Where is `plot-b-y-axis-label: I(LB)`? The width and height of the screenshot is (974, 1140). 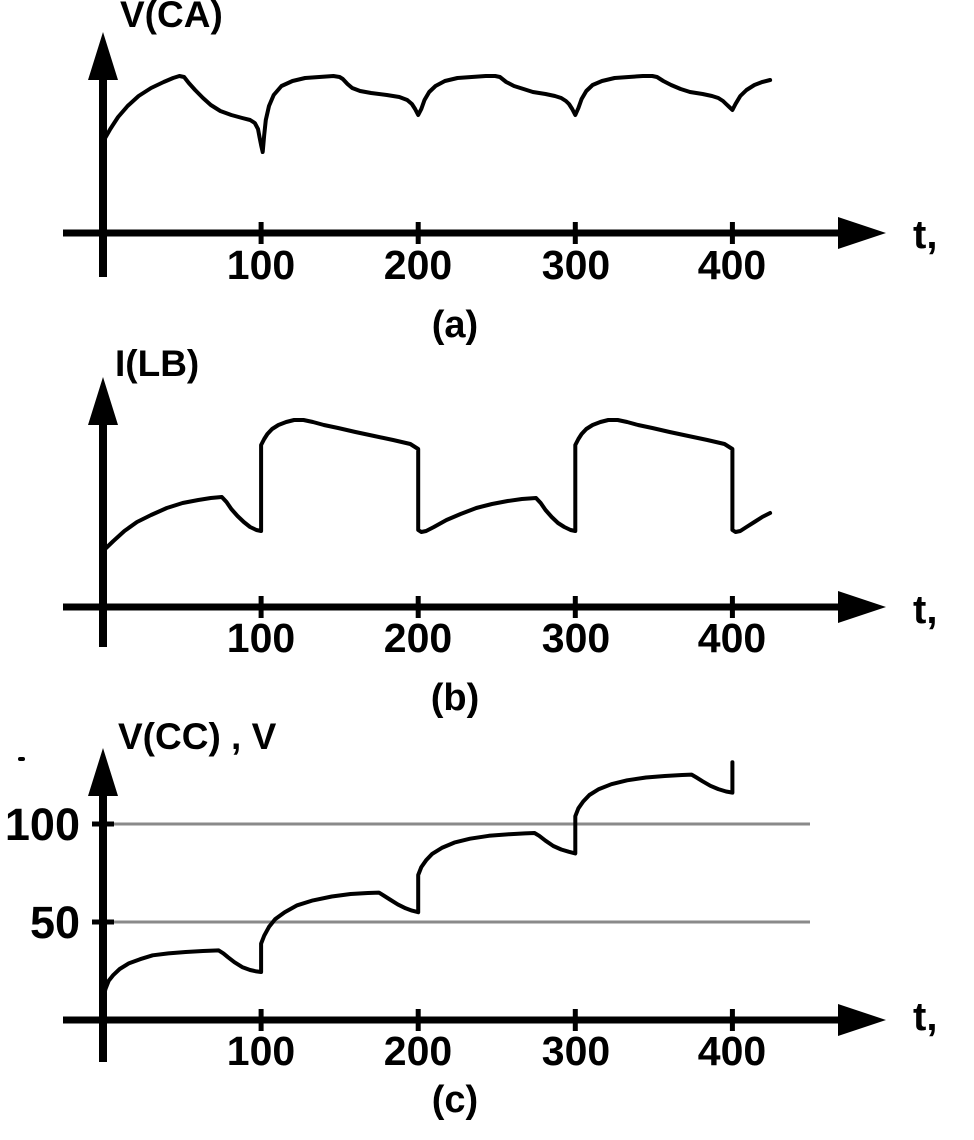
plot-b-y-axis-label: I(LB) is located at coordinates (157, 363).